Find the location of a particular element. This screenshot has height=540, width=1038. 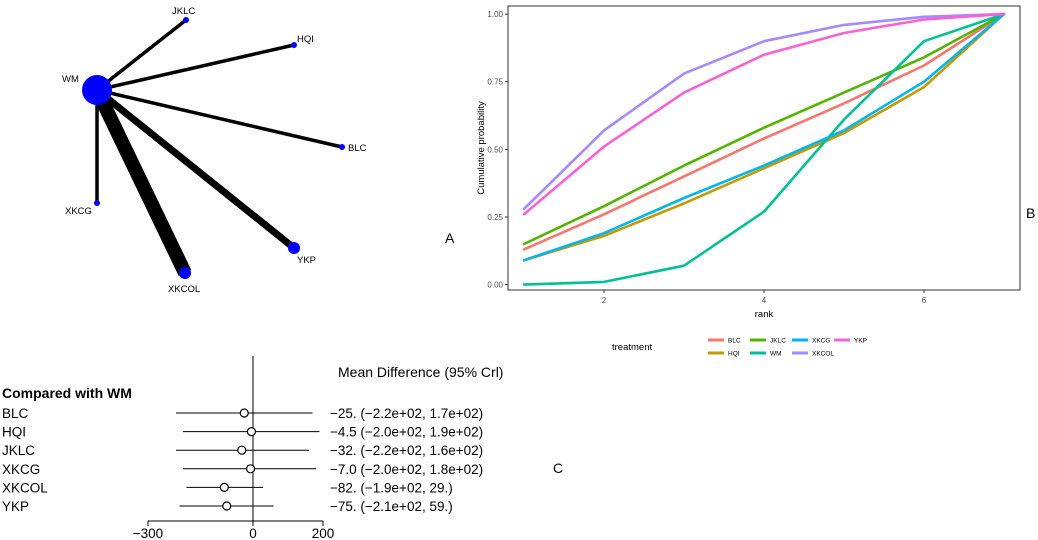

network-node-xkcol is located at coordinates (185, 273).